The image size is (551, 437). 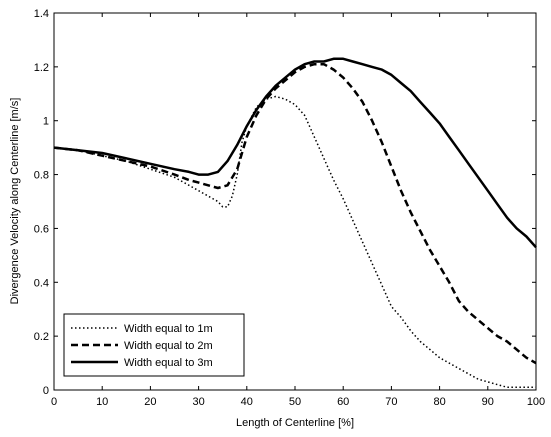 What do you see at coordinates (46, 122) in the screenshot?
I see `y-tick-label: 1` at bounding box center [46, 122].